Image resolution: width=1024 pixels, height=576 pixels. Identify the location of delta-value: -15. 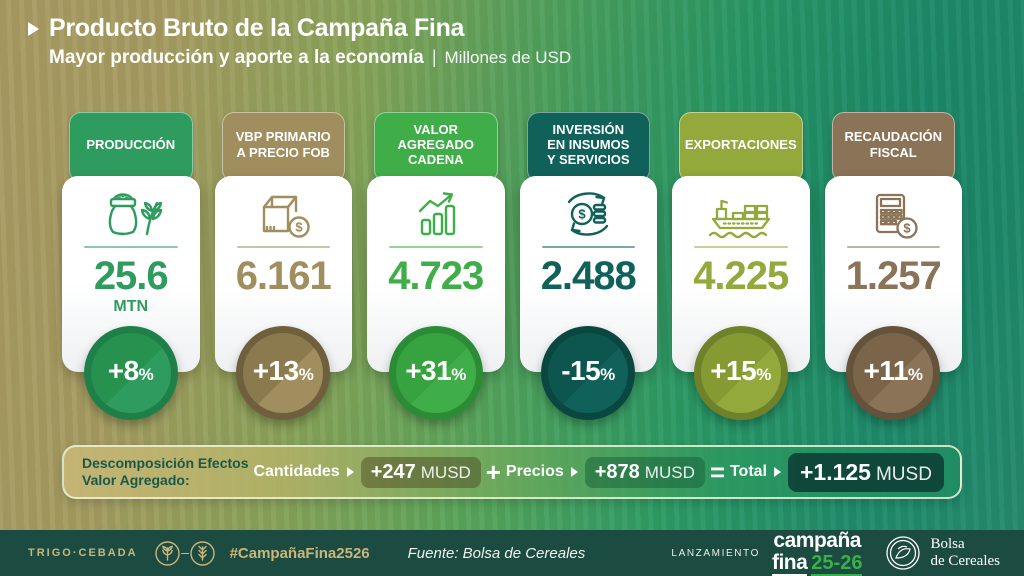
(581, 370).